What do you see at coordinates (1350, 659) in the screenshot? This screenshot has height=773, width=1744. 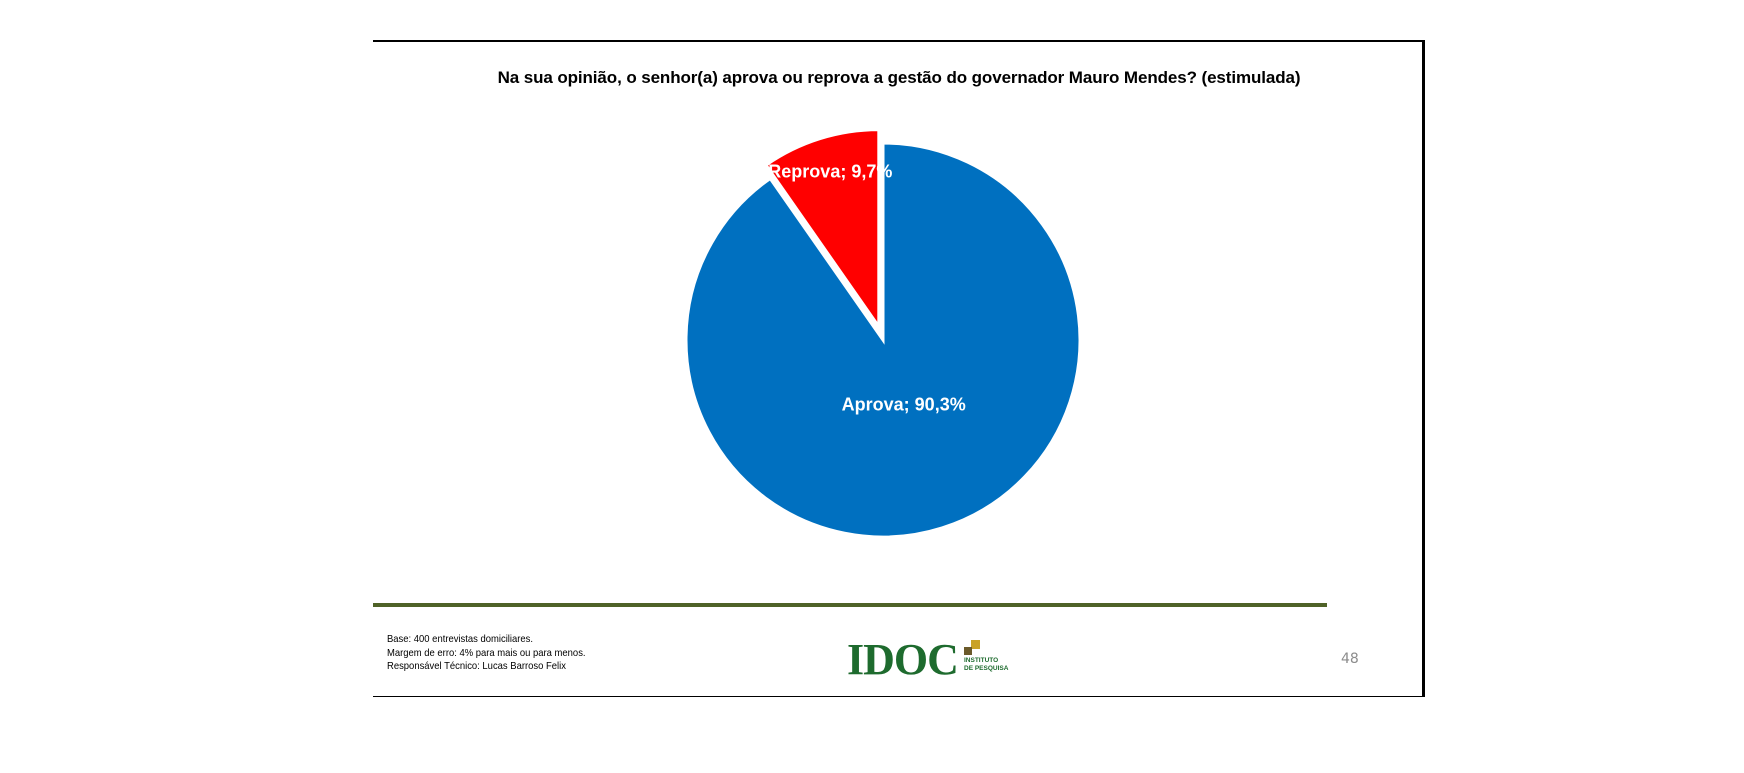 I see `page-number: 48` at bounding box center [1350, 659].